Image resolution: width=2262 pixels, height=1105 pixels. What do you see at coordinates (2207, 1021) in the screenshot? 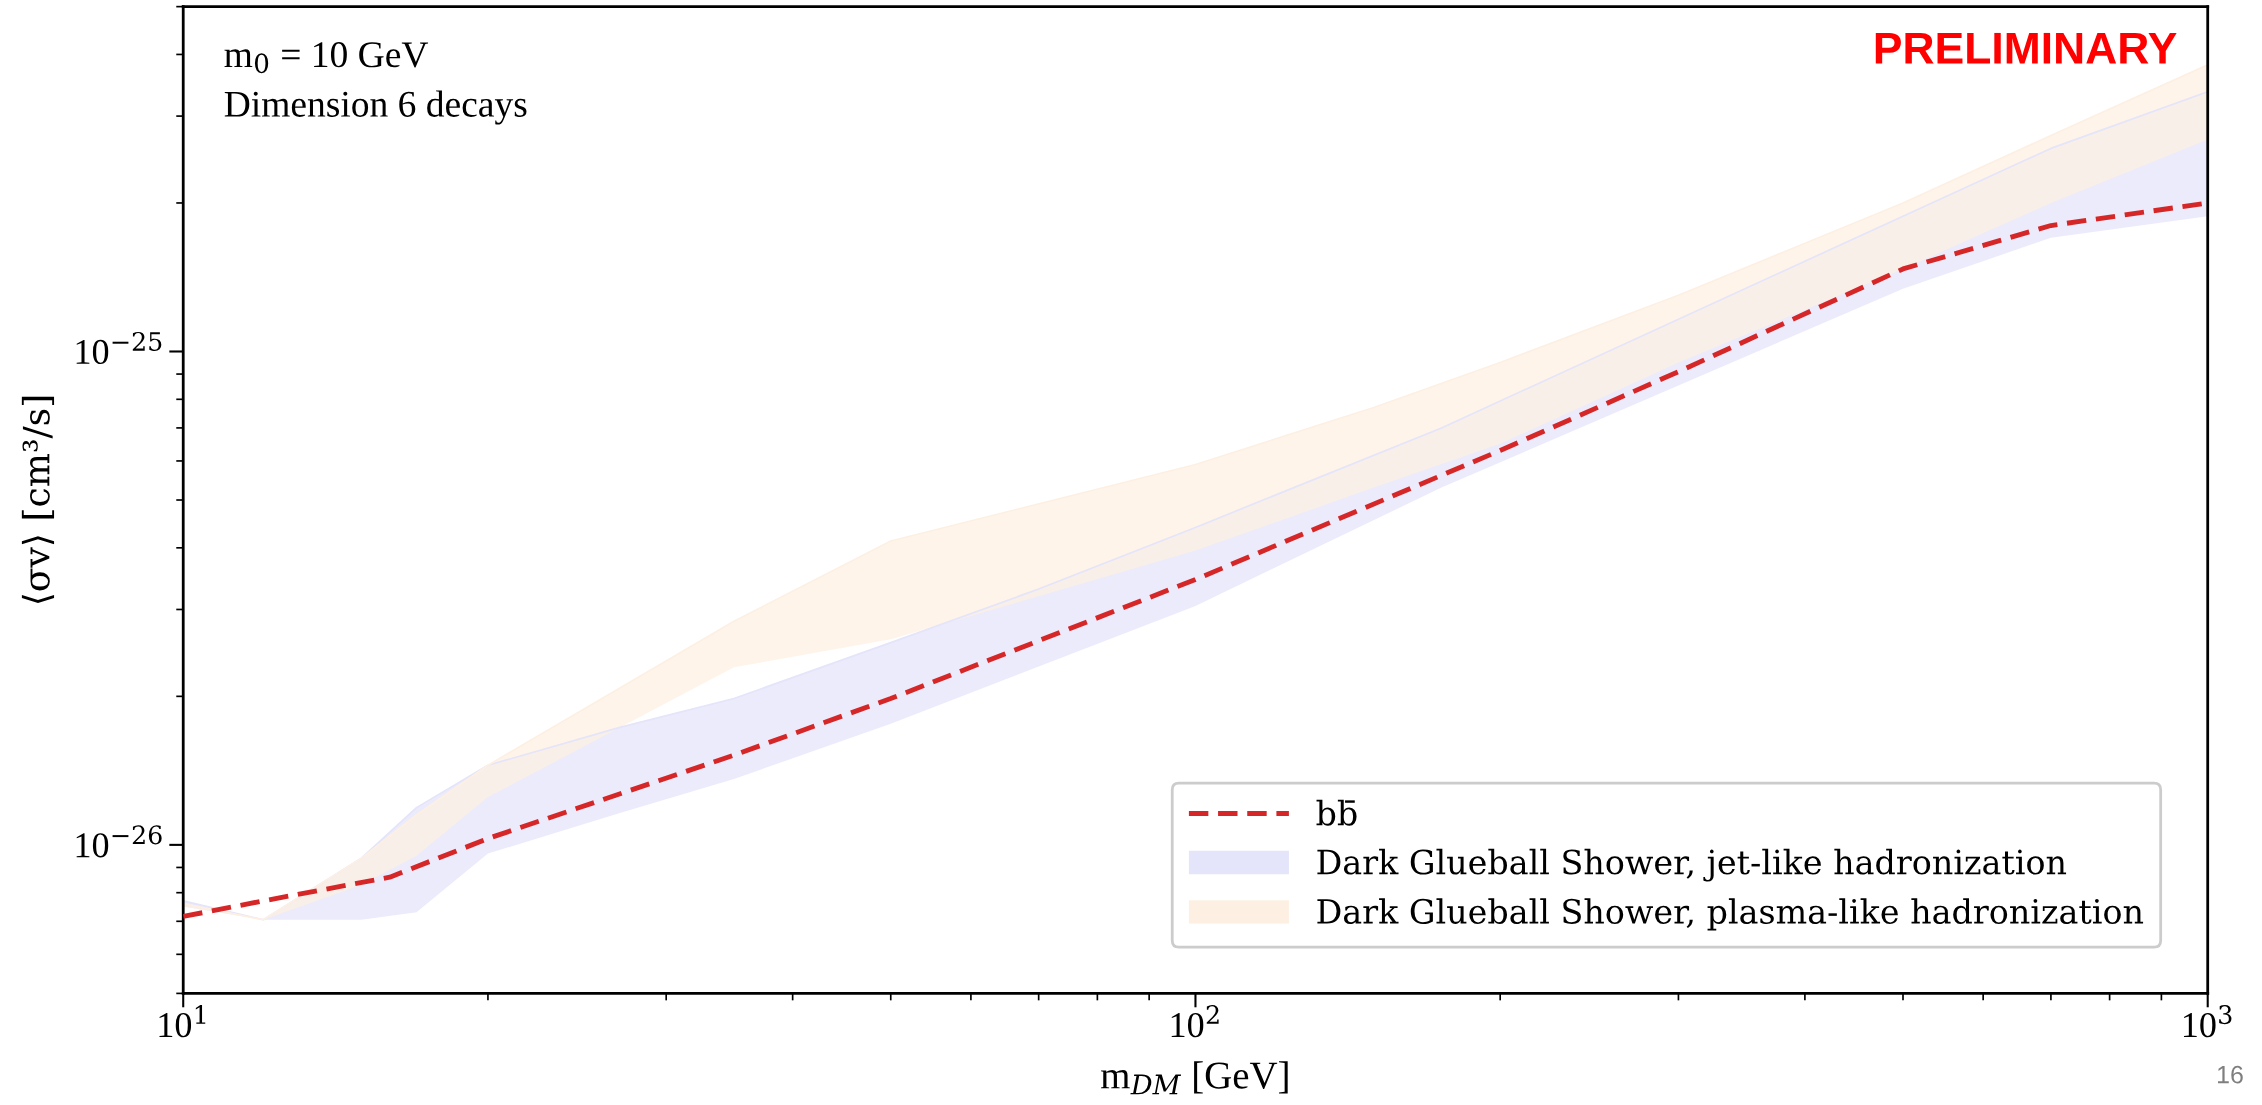
I see `x-tick-label: 10$^{3}$` at bounding box center [2207, 1021].